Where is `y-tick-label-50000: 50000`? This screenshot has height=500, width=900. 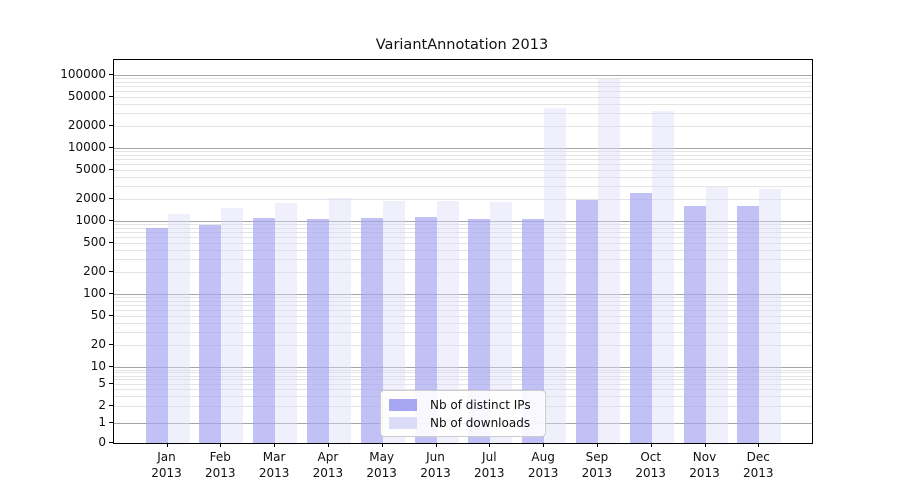 y-tick-label-50000: 50000 is located at coordinates (86, 95).